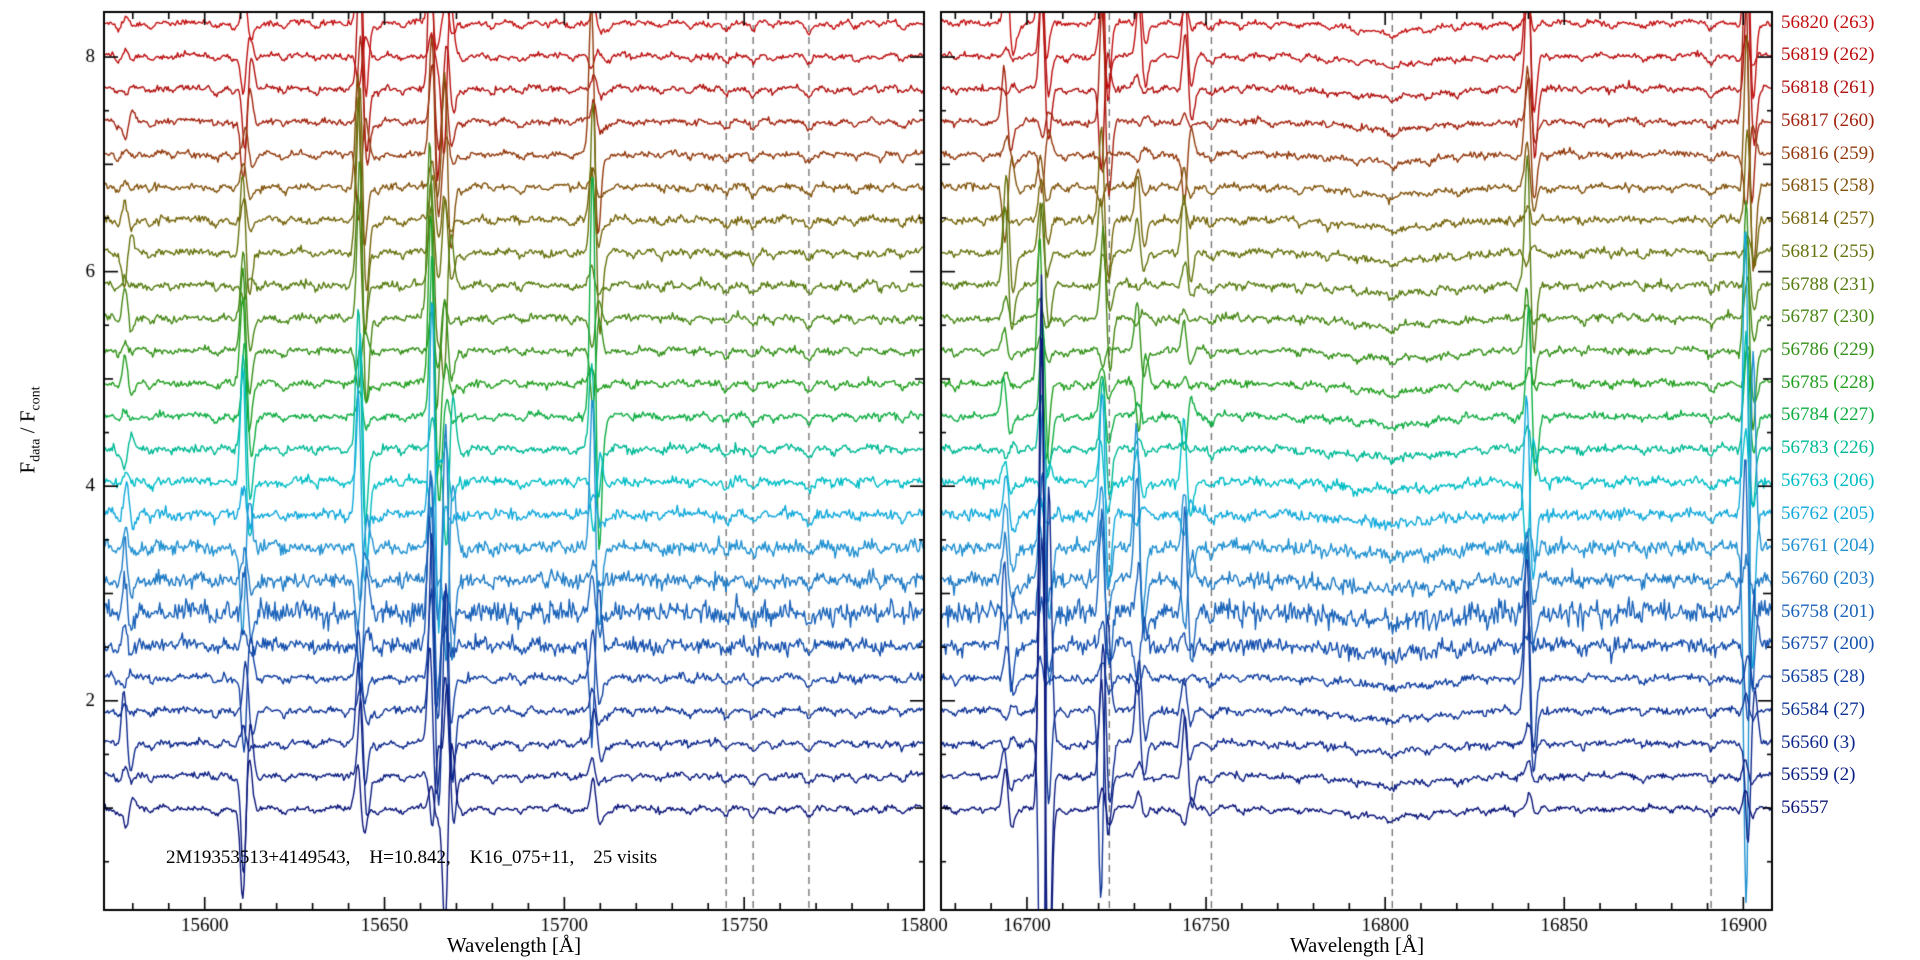 This screenshot has width=1920, height=960. I want to click on series-label: 56763 (206), so click(1828, 480).